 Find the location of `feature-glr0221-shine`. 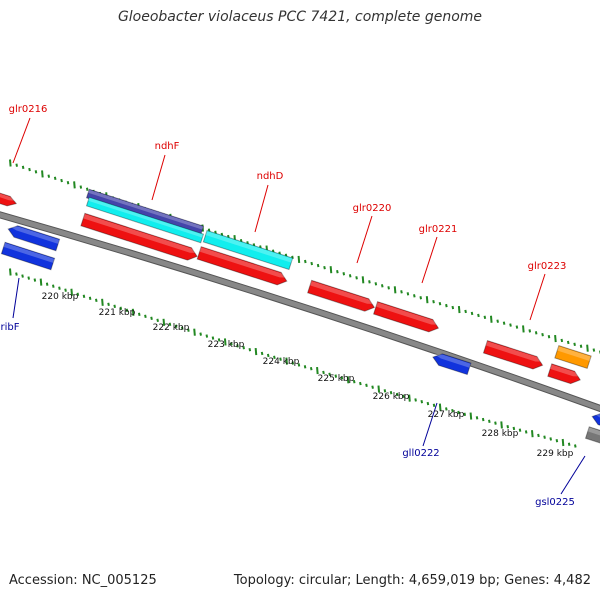

feature-glr0221-shine is located at coordinates (407, 313).